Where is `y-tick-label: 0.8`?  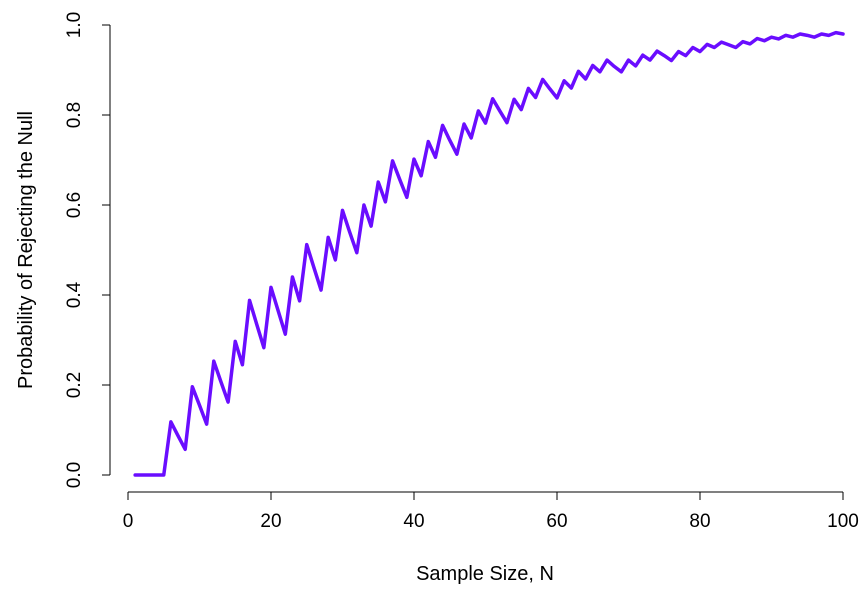 y-tick-label: 0.8 is located at coordinates (74, 115).